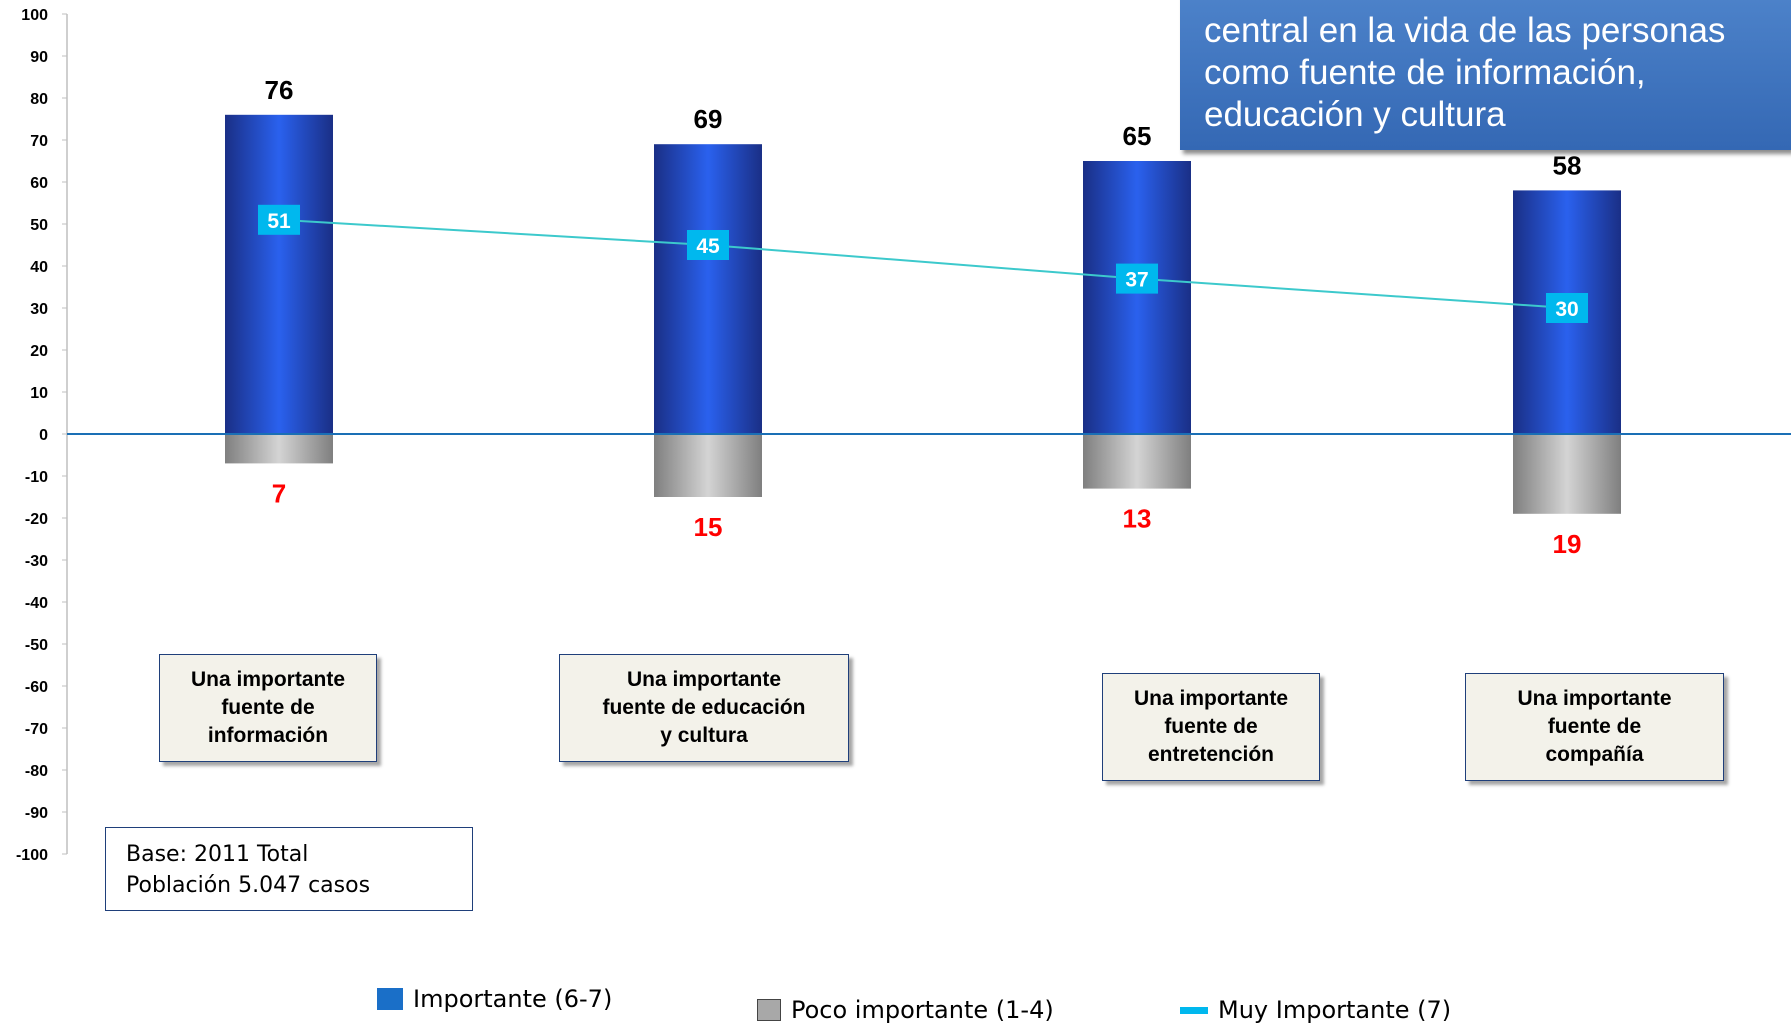  I want to click on y-tick-label: 100, so click(34, 15).